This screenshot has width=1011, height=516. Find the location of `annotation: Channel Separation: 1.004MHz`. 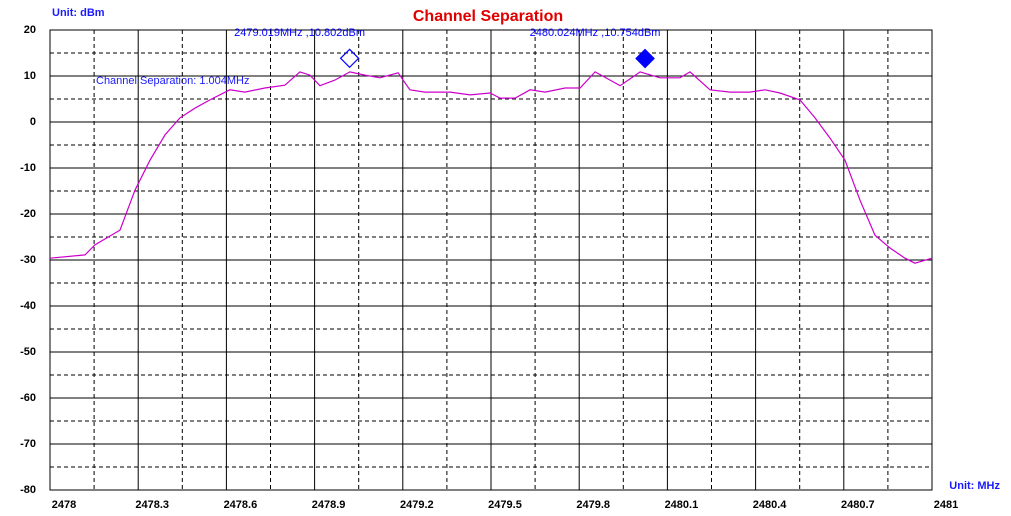

annotation: Channel Separation: 1.004MHz is located at coordinates (172, 81).